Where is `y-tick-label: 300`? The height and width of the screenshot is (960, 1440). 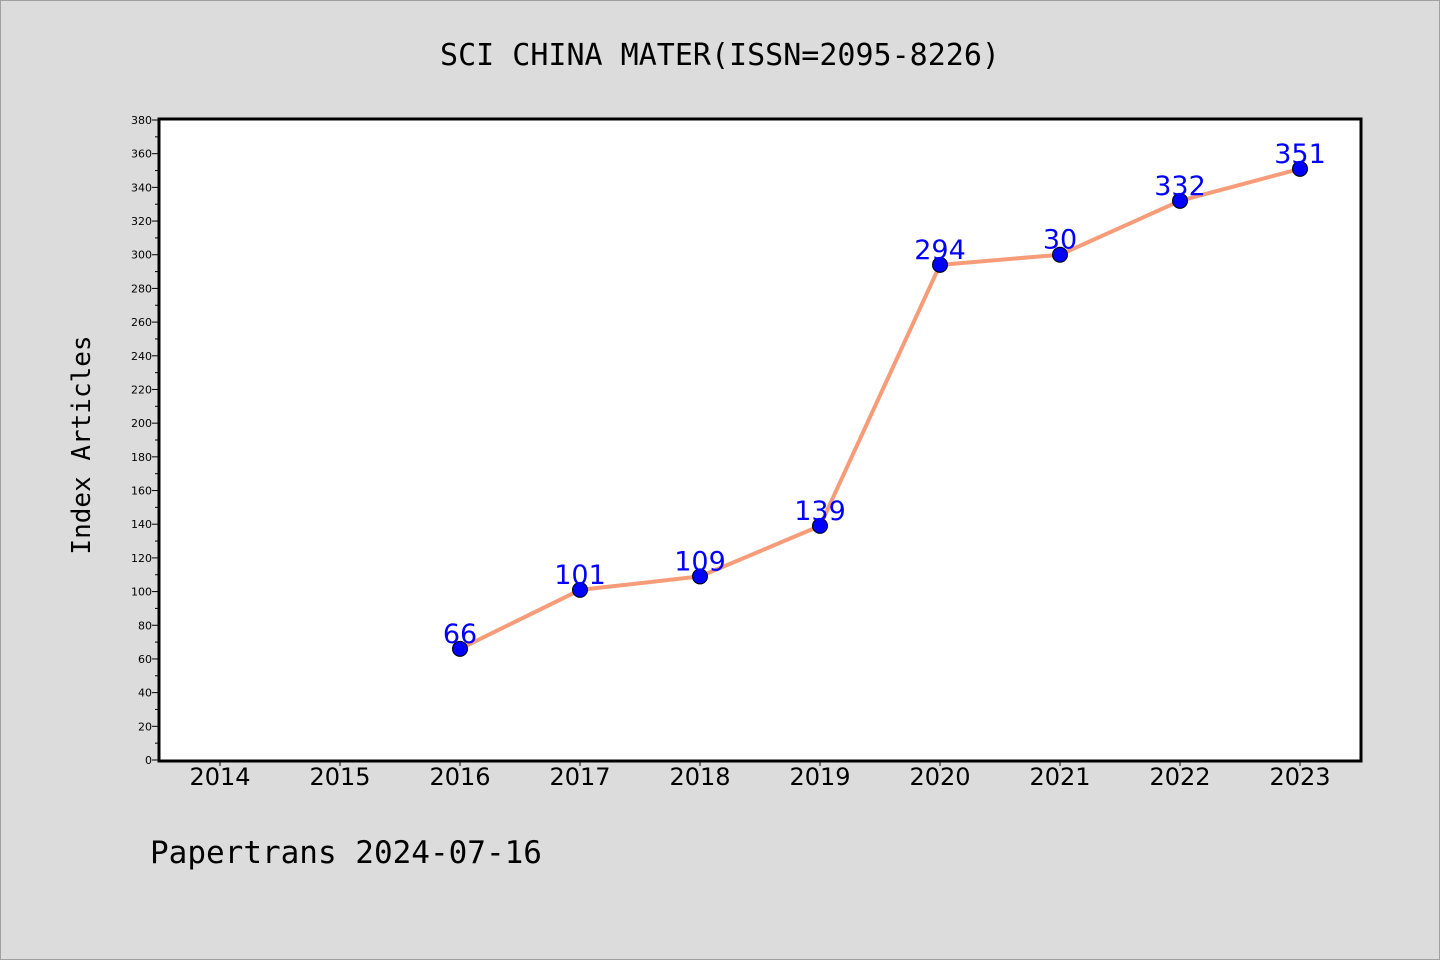
y-tick-label: 300 is located at coordinates (141, 255).